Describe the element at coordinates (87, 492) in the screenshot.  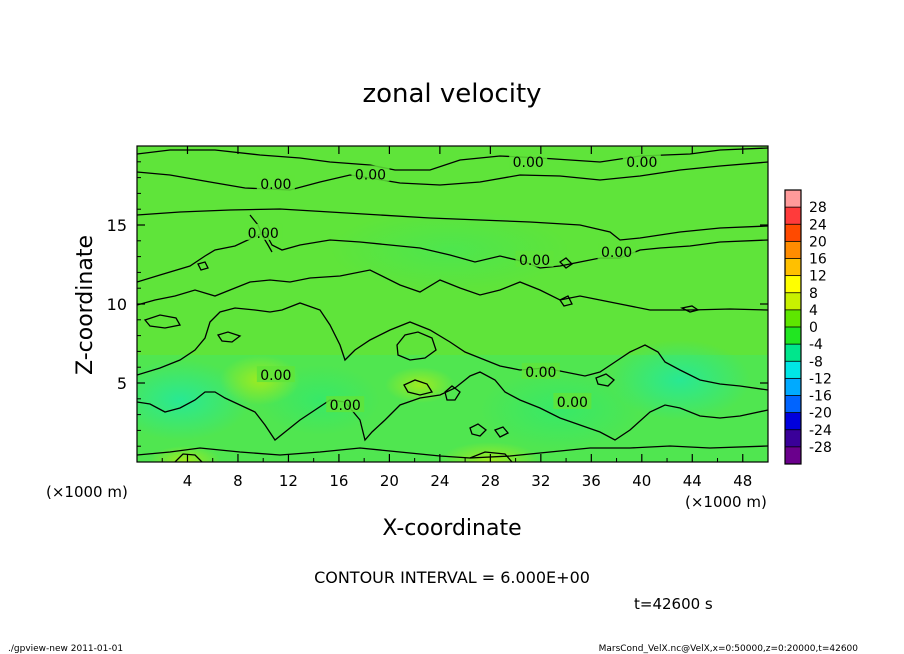
I see `x-unit-left: (×1000 m)` at that location.